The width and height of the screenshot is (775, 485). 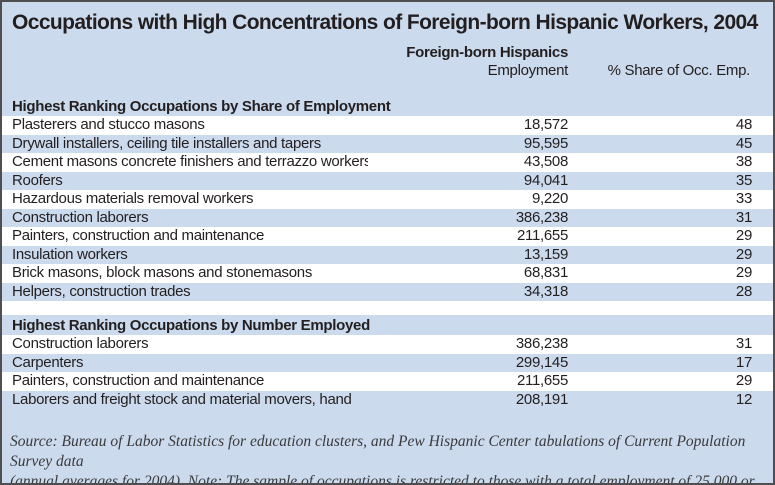 I want to click on employment-cell: 68,831, so click(x=545, y=272).